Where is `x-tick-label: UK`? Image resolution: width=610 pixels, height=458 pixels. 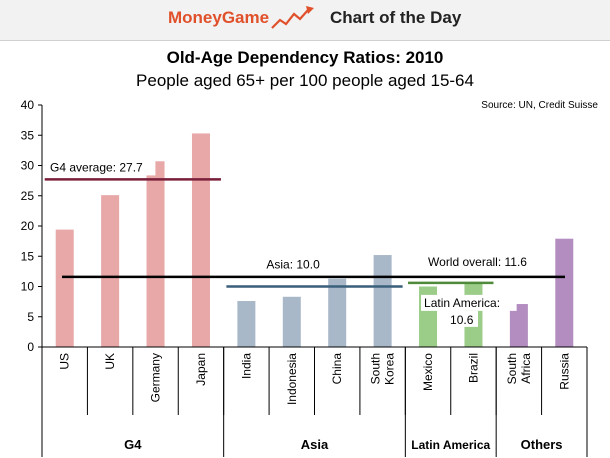
x-tick-label: UK is located at coordinates (110, 361).